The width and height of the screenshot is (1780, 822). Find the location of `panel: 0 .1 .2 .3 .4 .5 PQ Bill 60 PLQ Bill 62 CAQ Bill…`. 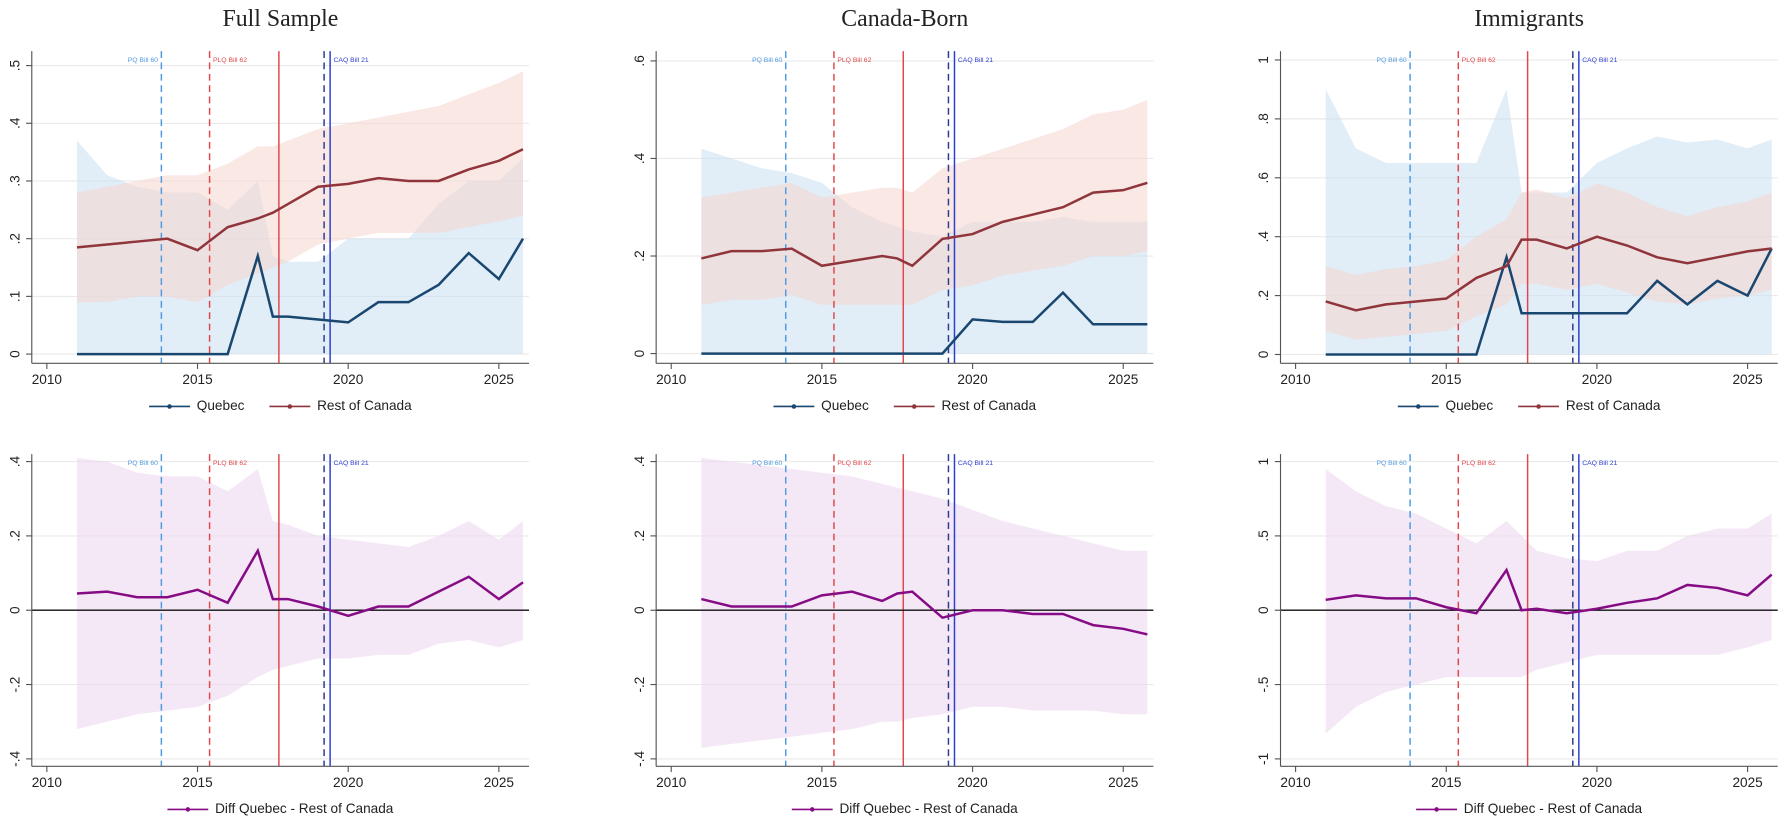

panel: 0 .1 .2 .3 .4 .5 PQ Bill 60 PLQ Bill 62 CAQ Bill… is located at coordinates (268, 209).